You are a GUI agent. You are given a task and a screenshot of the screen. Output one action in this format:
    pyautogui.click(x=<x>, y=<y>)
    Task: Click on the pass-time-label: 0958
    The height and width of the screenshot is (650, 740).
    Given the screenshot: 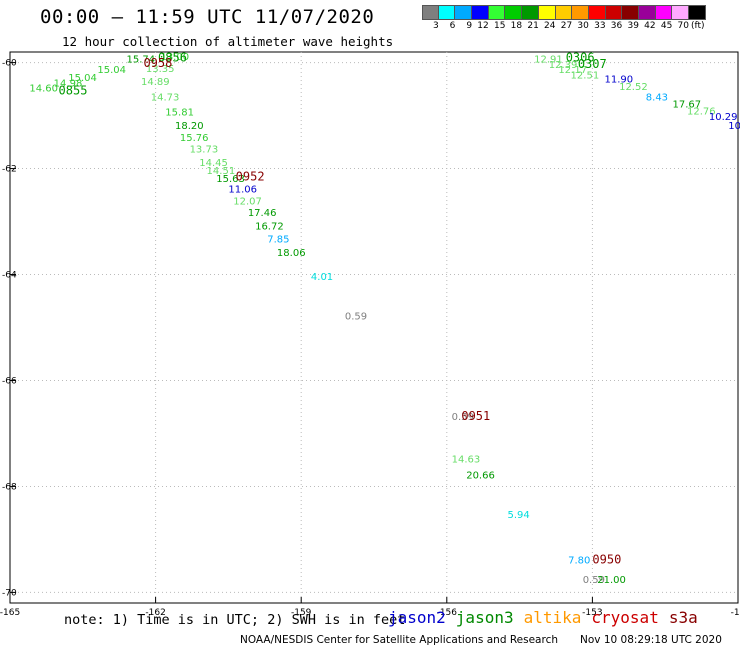 What is the action you would take?
    pyautogui.click(x=157, y=63)
    